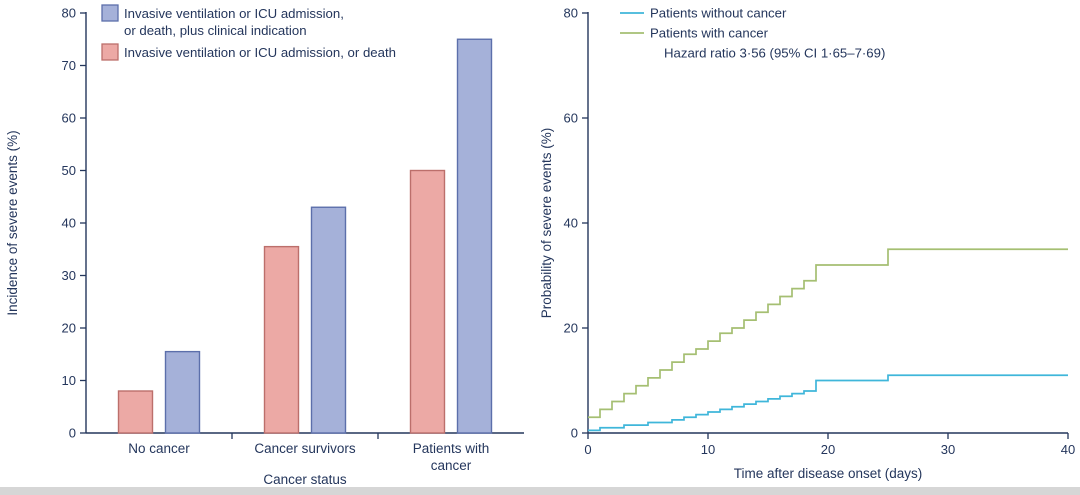 The image size is (1080, 495). What do you see at coordinates (159, 448) in the screenshot?
I see `category-label: No cancer` at bounding box center [159, 448].